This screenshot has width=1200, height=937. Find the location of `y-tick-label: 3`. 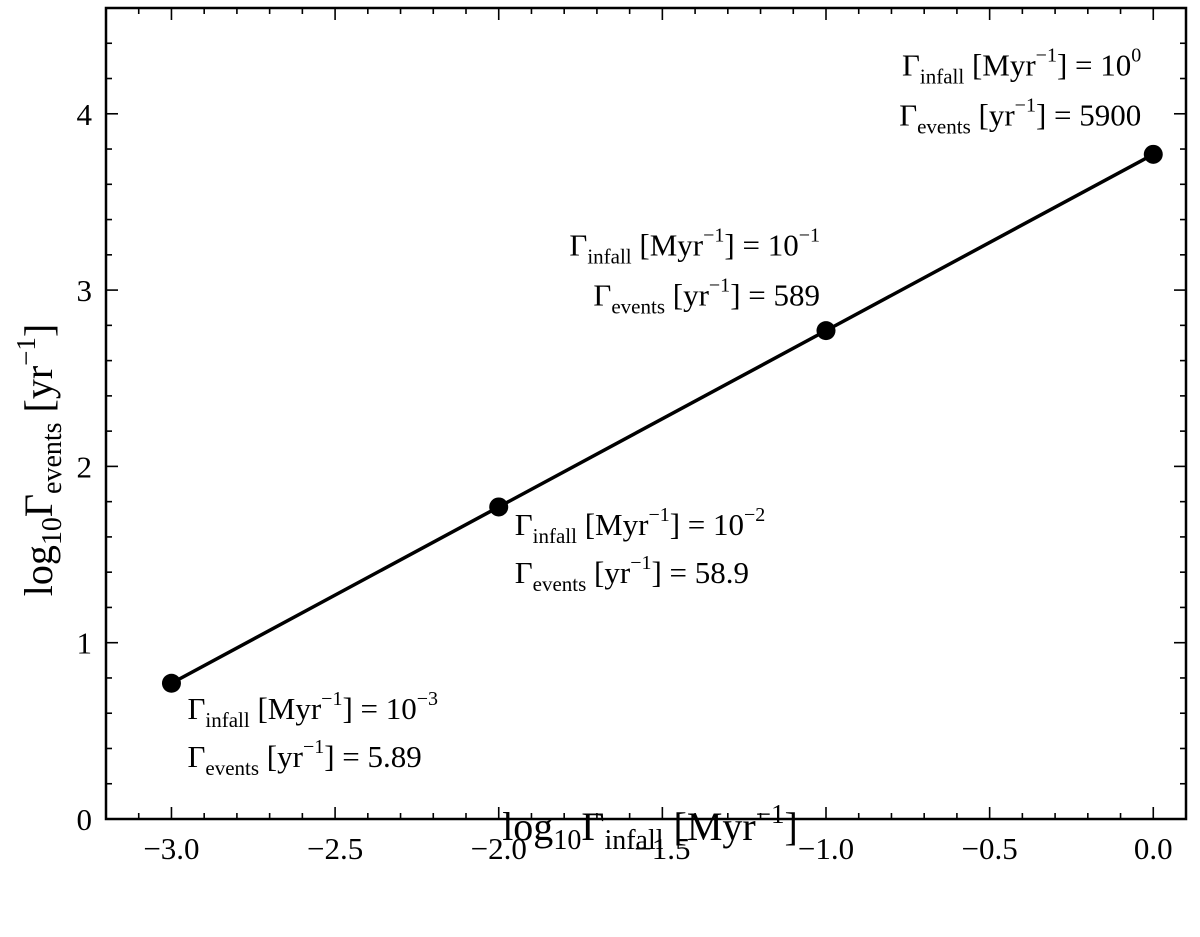

y-tick-label: 3 is located at coordinates (85, 290).